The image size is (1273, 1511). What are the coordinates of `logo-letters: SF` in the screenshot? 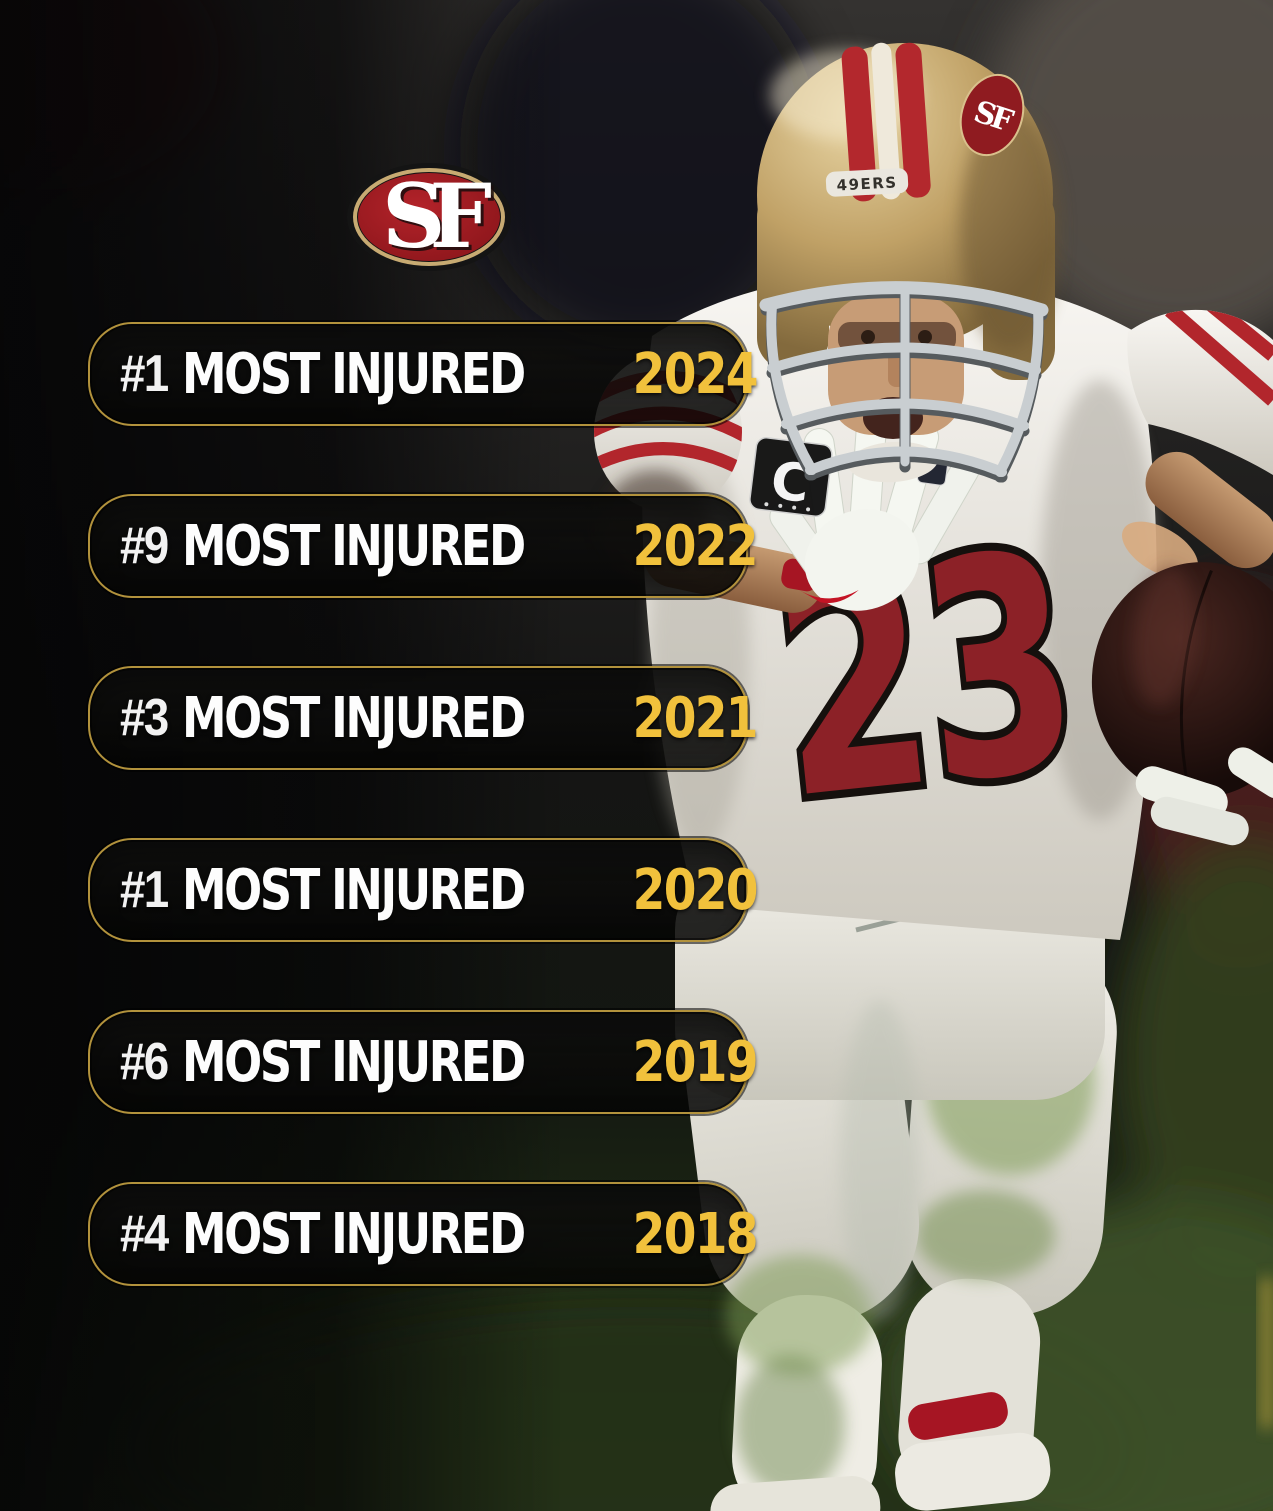 It's located at (437, 216).